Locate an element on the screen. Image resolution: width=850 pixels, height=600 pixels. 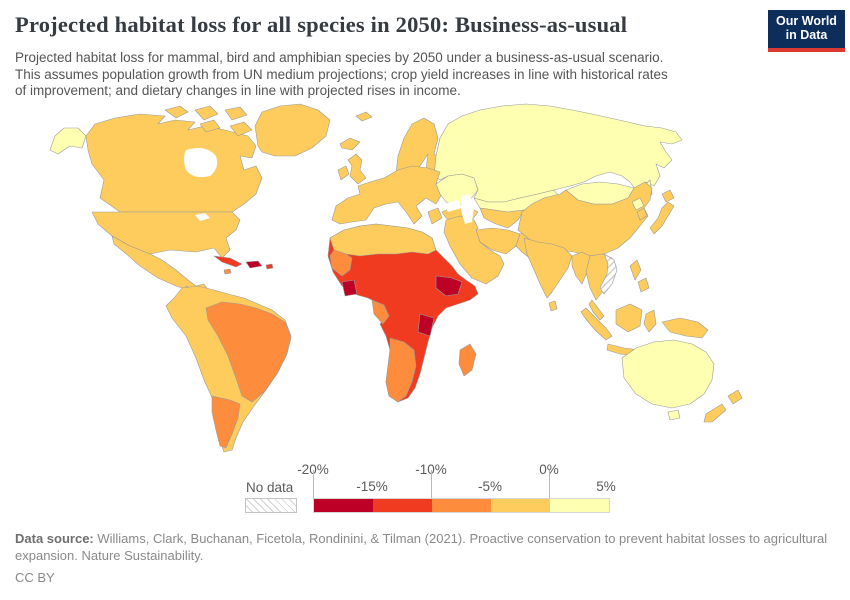
region-greece is located at coordinates (435, 216).